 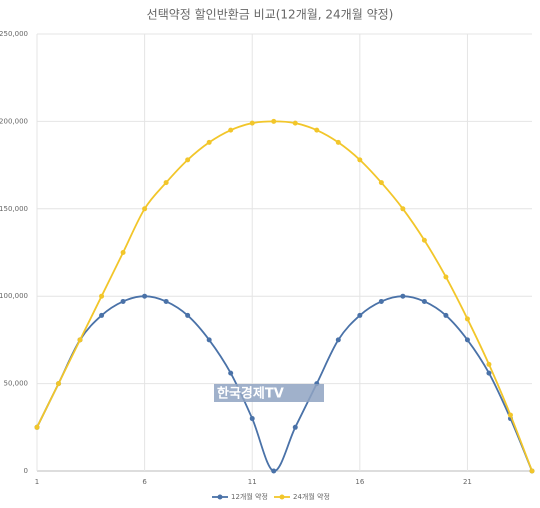 What do you see at coordinates (252, 482) in the screenshot?
I see `x-tick-label: 11` at bounding box center [252, 482].